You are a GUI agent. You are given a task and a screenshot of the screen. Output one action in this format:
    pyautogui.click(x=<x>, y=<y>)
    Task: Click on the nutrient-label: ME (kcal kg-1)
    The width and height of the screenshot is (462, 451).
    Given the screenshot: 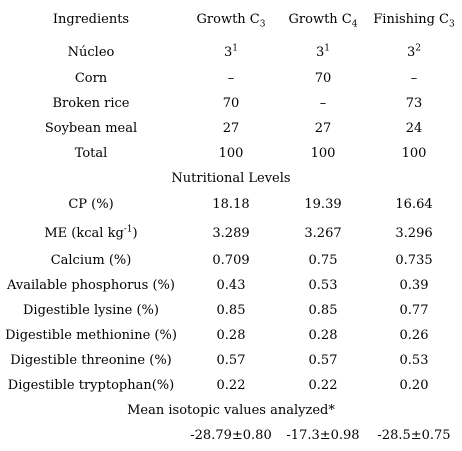 What is the action you would take?
    pyautogui.click(x=91, y=232)
    